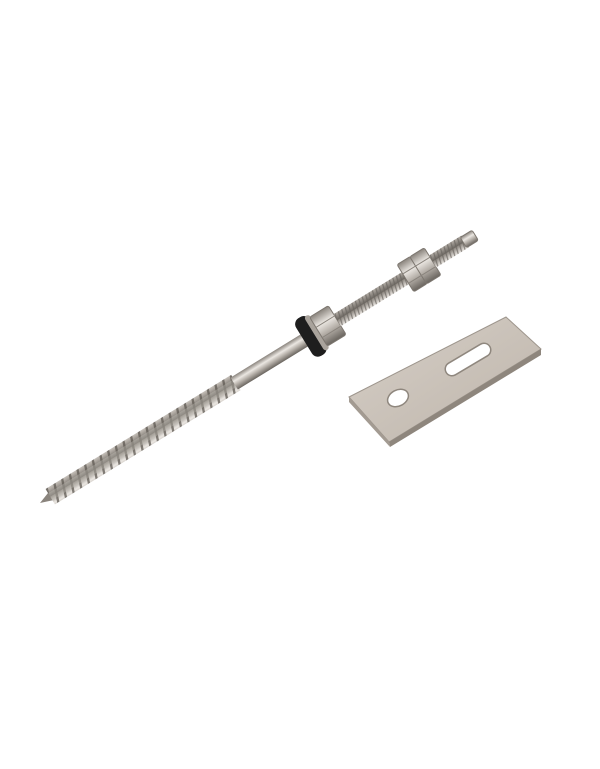 Image resolution: width=600 pixels, height=769 pixels. Describe the element at coordinates (311, 336) in the screenshot. I see `rubber-washer` at that location.